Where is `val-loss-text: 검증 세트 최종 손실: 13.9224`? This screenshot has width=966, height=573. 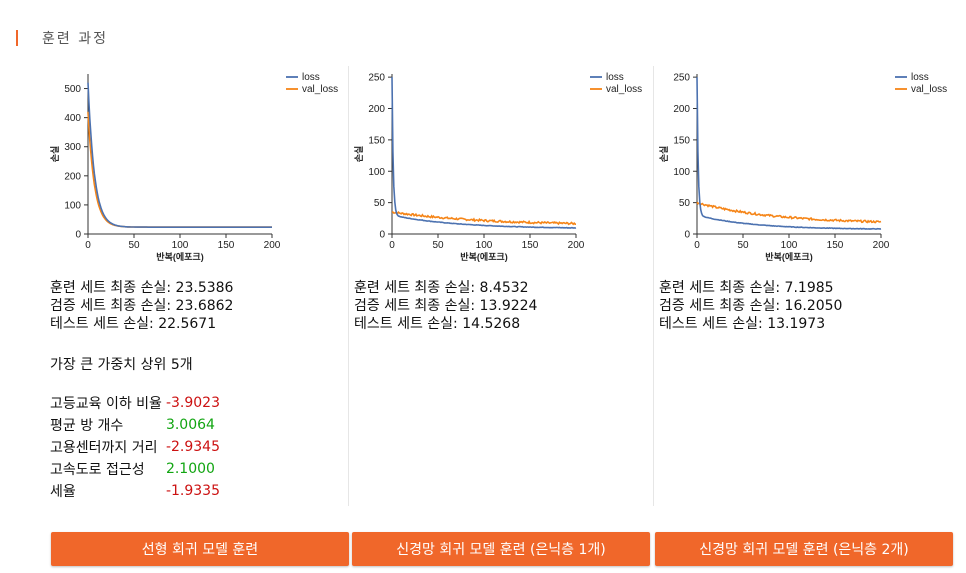 val-loss-text: 검증 세트 최종 손실: 13.9224 is located at coordinates (446, 306).